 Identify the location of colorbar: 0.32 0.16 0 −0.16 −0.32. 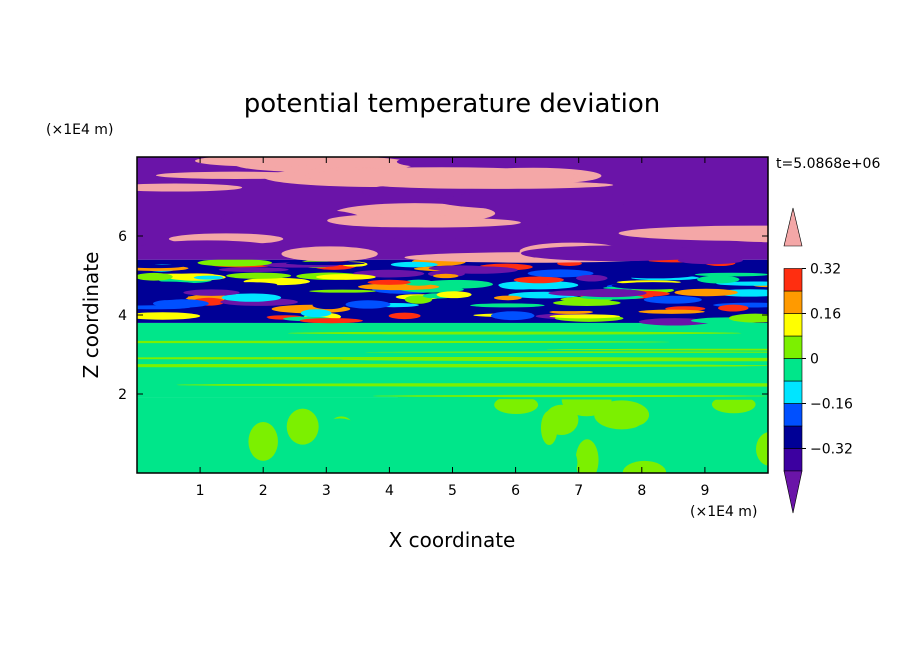
(818, 360).